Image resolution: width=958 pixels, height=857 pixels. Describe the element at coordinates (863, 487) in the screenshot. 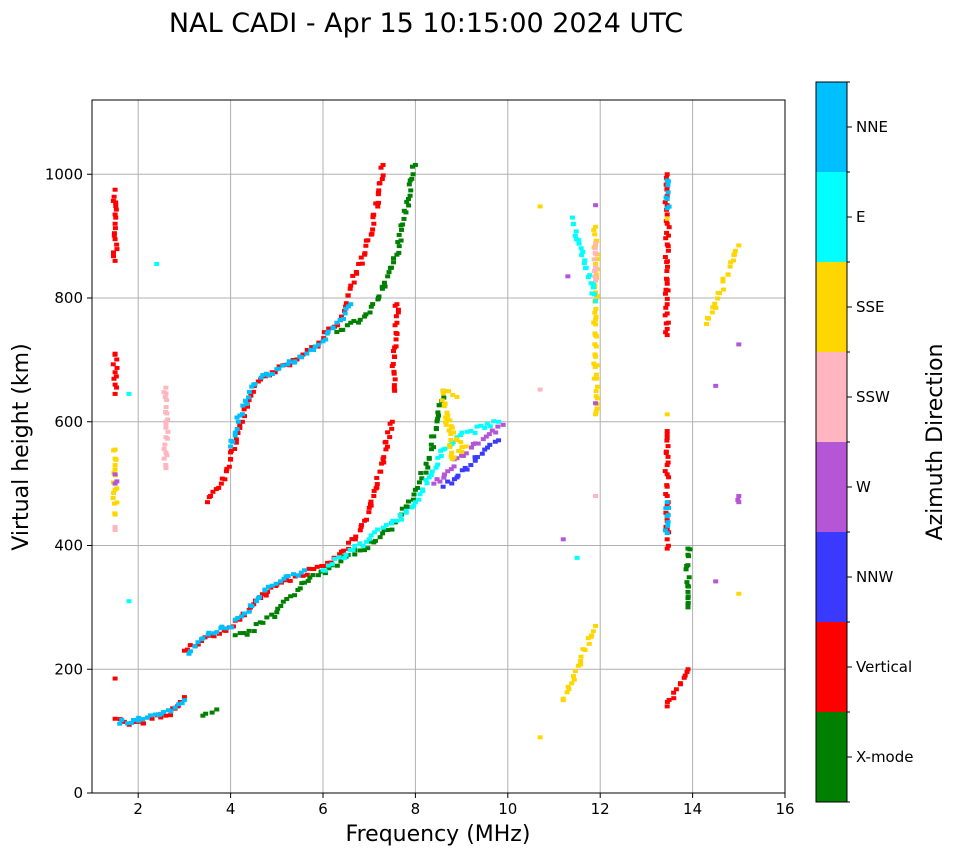

I see `colorbar-tick-label: W` at that location.